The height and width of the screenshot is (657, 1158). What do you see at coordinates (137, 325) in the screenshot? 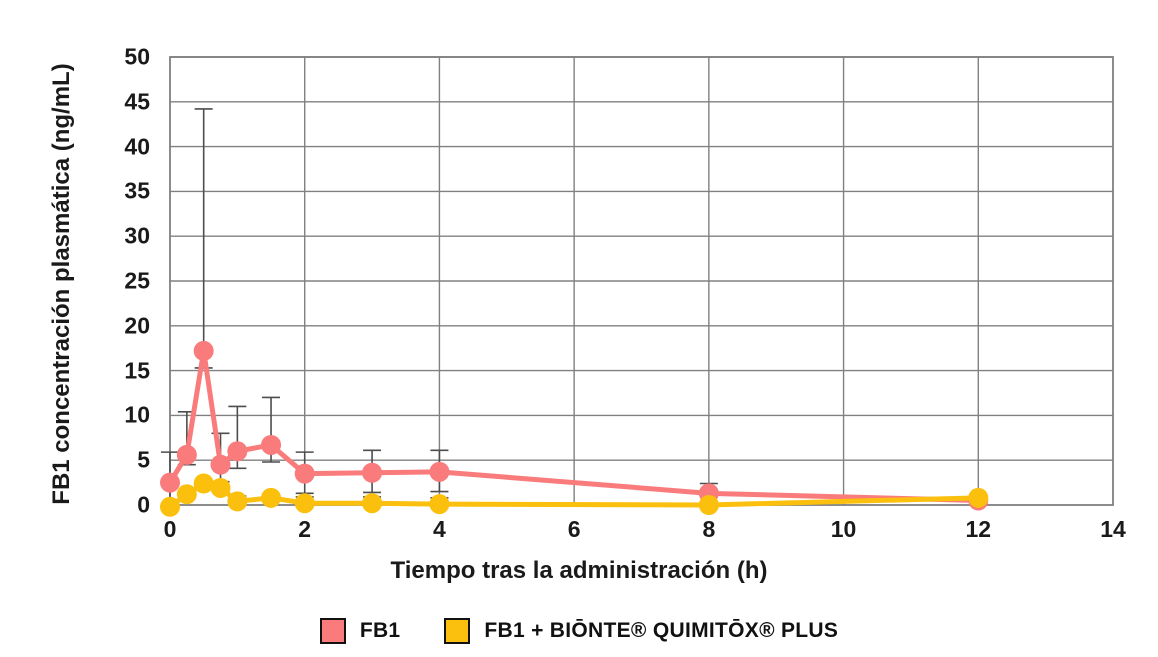
I see `y-tick-label: 20` at bounding box center [137, 325].